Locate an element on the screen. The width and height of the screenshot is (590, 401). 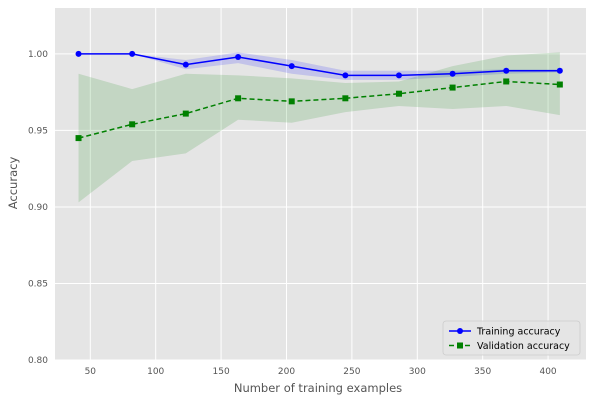
legend: Training accuracy Validation accuracy is located at coordinates (511, 338).